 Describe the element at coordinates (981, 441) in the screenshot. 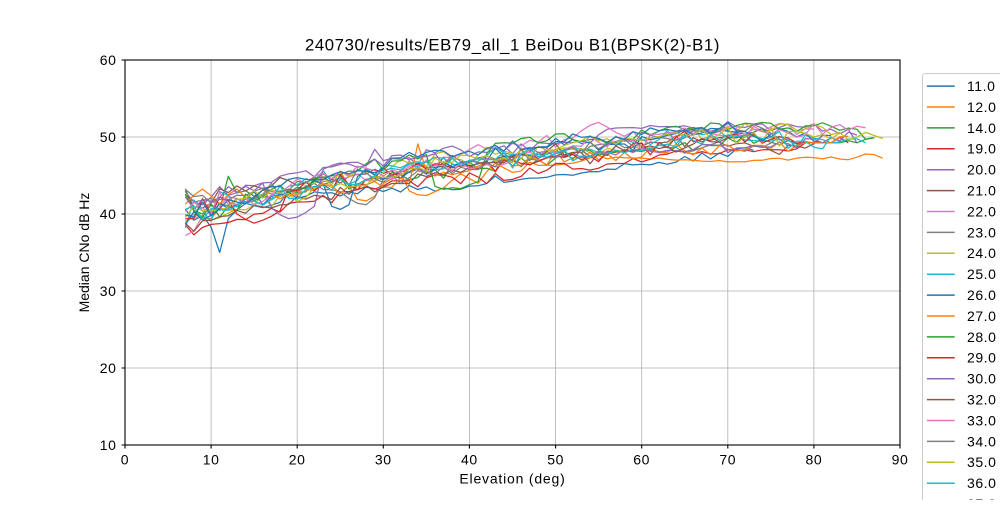

I see `svg-text: 34.0` at that location.